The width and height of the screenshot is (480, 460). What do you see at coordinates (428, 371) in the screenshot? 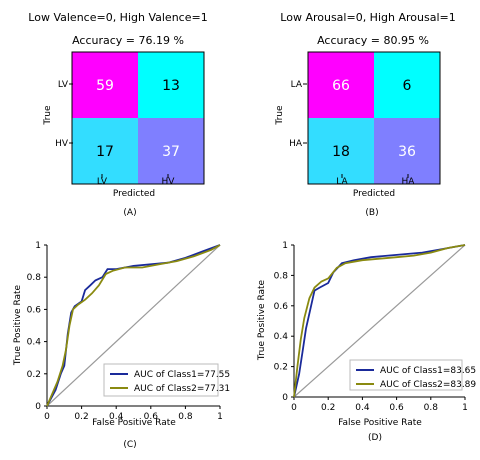
I see `legend-label-1: AUC of Class1=83.65` at bounding box center [428, 371].